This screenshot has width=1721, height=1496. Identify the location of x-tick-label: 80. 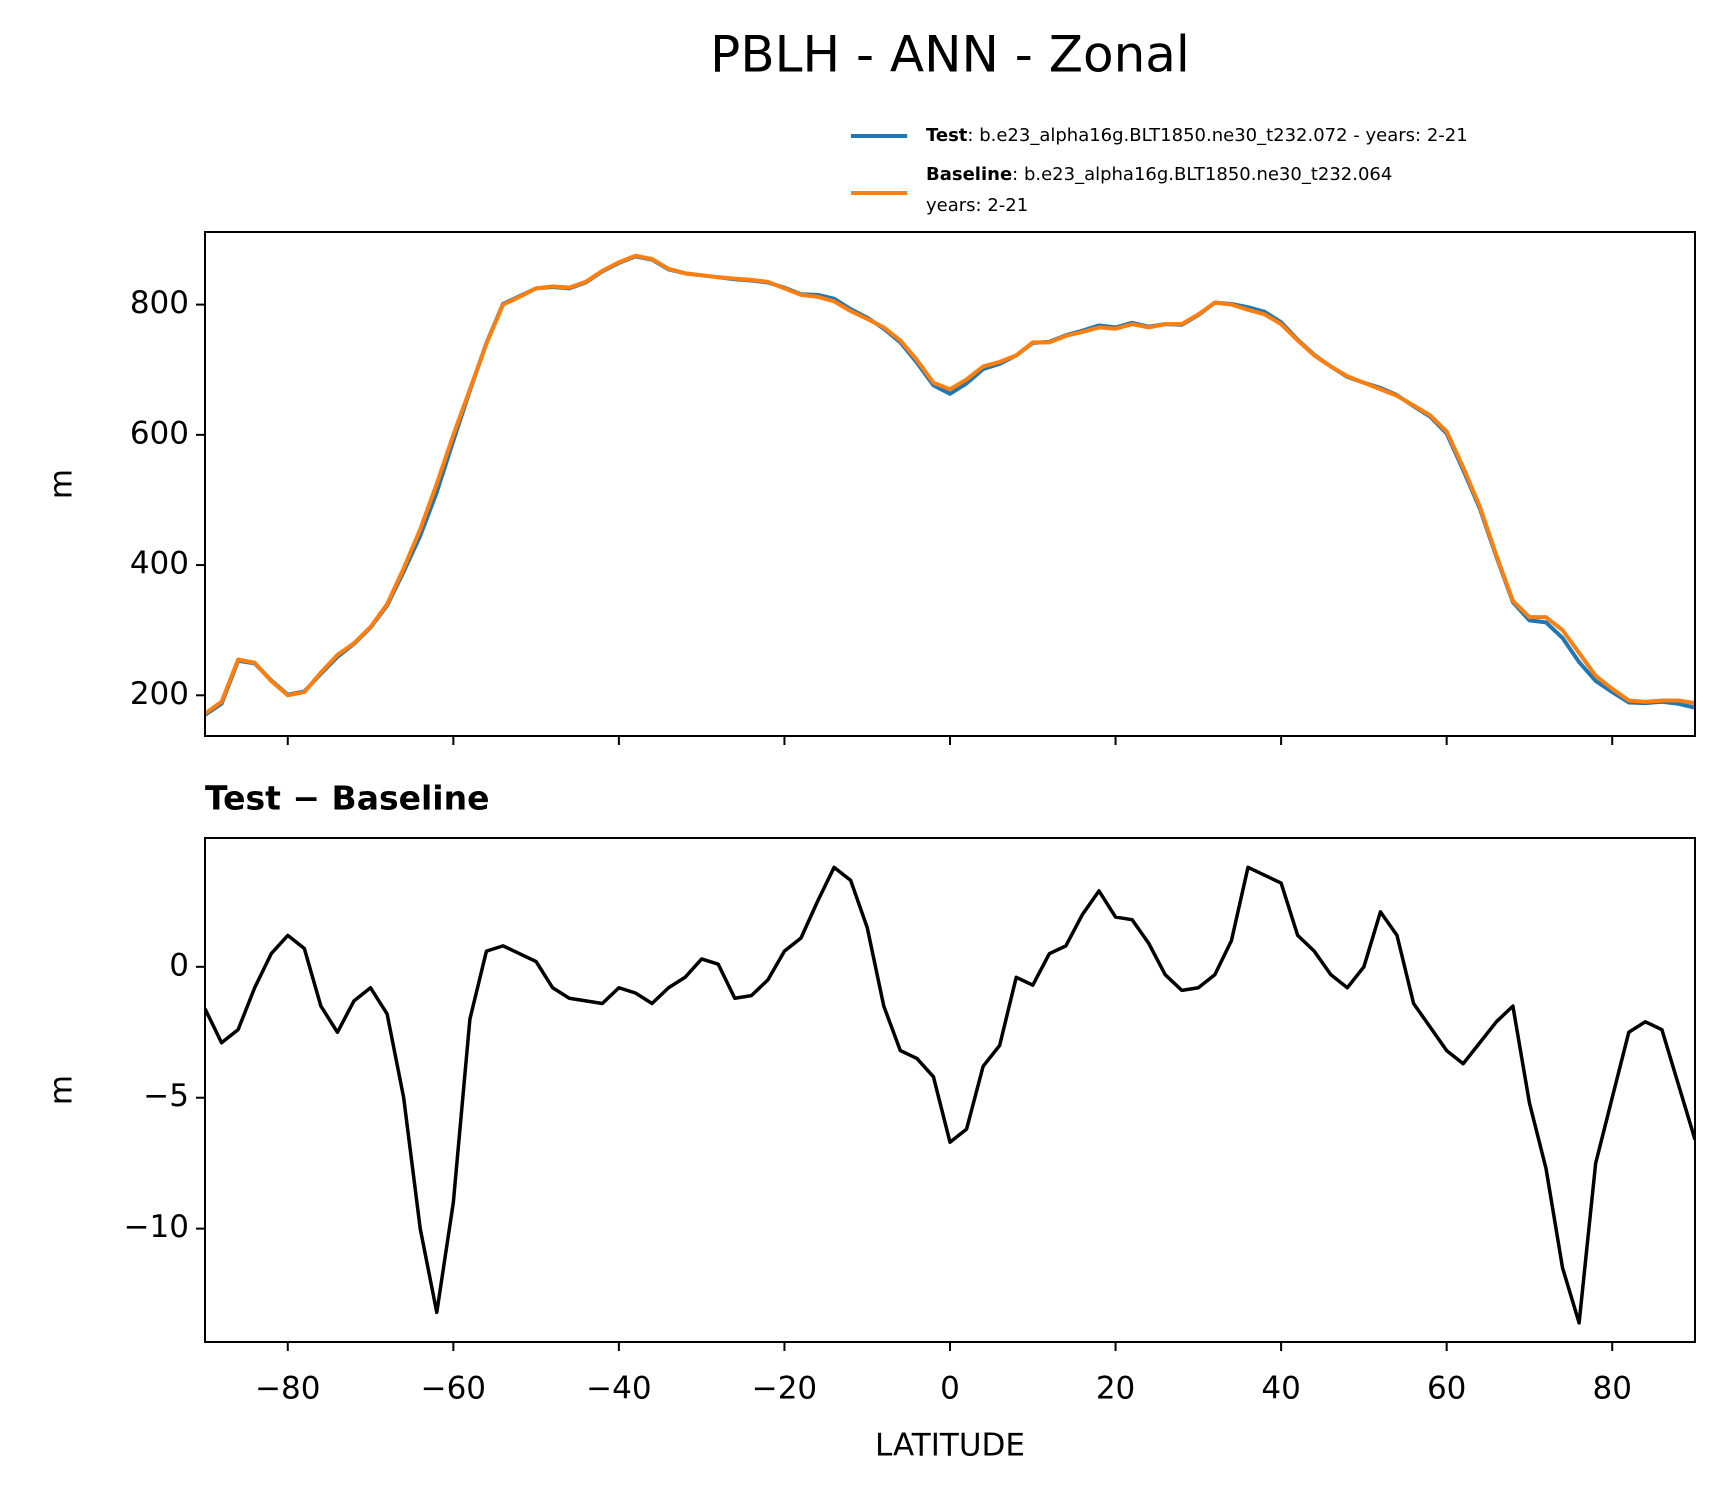
(1611, 1389).